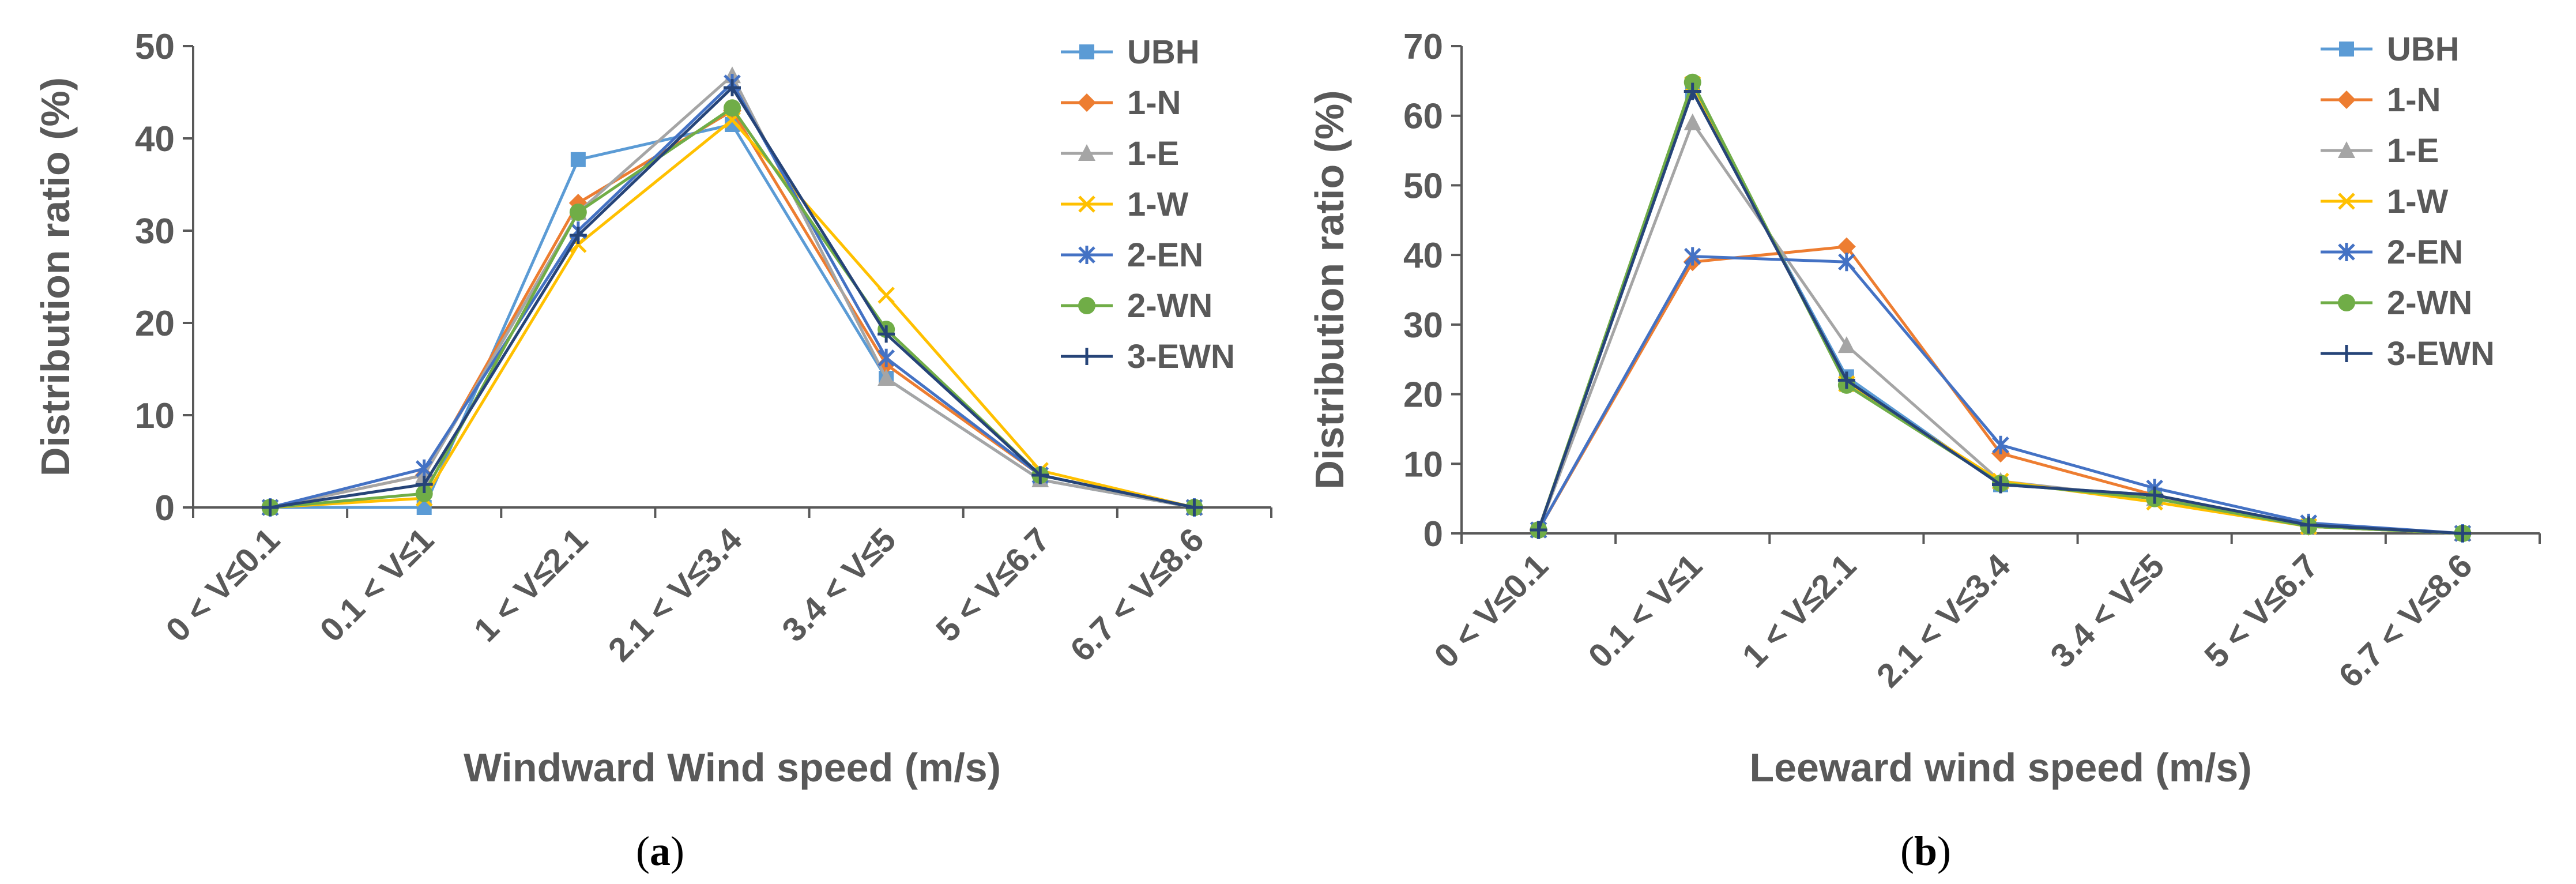 The image size is (2576, 884). What do you see at coordinates (2346, 49) in the screenshot?
I see `legend-marker-UBH` at bounding box center [2346, 49].